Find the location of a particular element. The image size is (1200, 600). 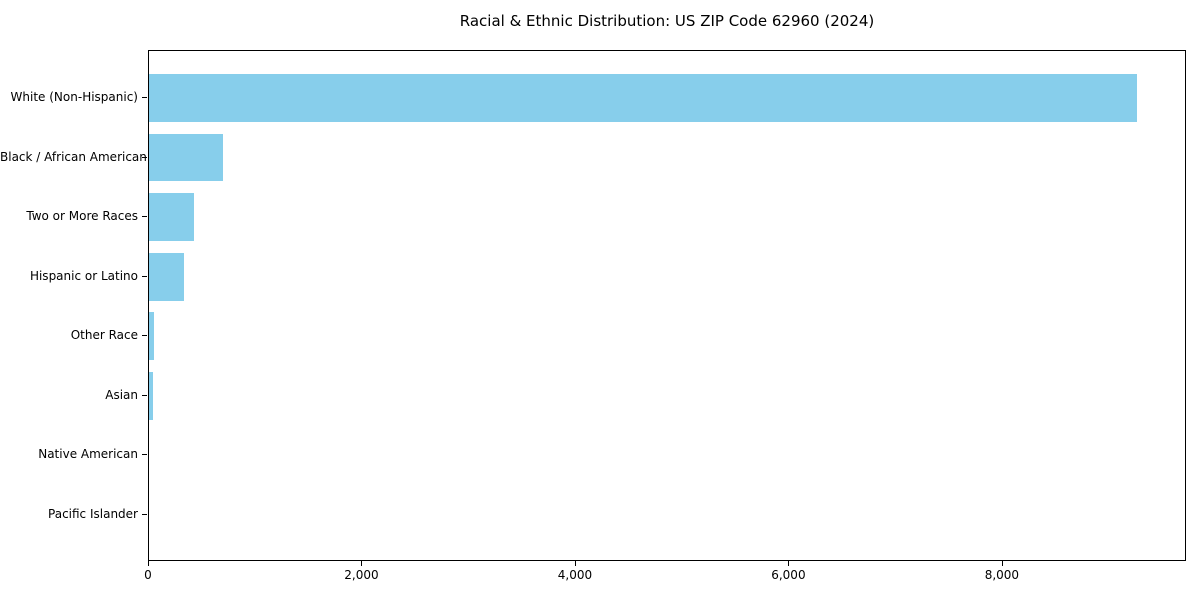

x-tick-label: 0 is located at coordinates (148, 575).